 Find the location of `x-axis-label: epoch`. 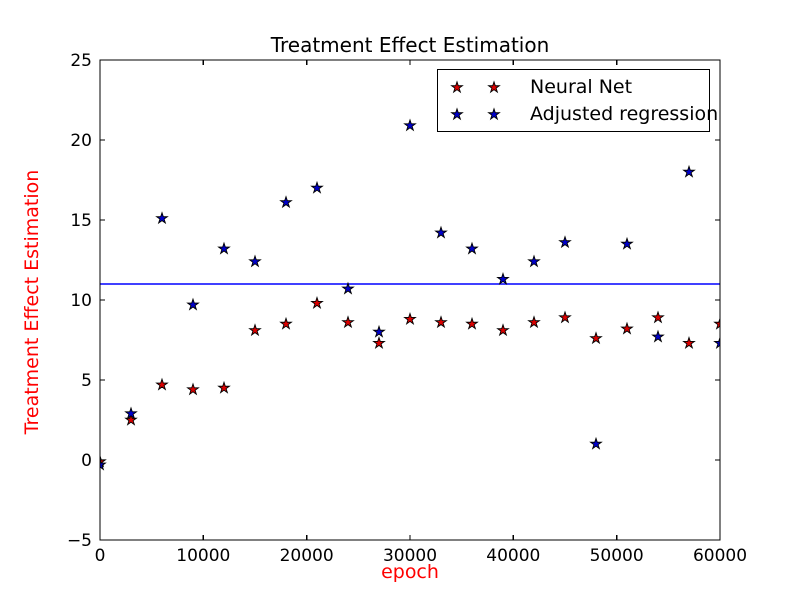

x-axis-label: epoch is located at coordinates (410, 572).